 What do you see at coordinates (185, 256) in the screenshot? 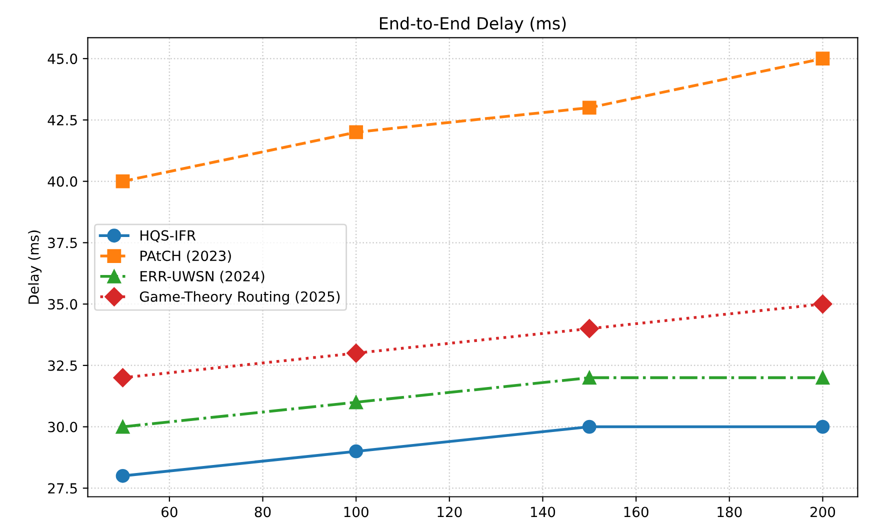
I see `legend-label: PAtCH (2023)` at bounding box center [185, 256].